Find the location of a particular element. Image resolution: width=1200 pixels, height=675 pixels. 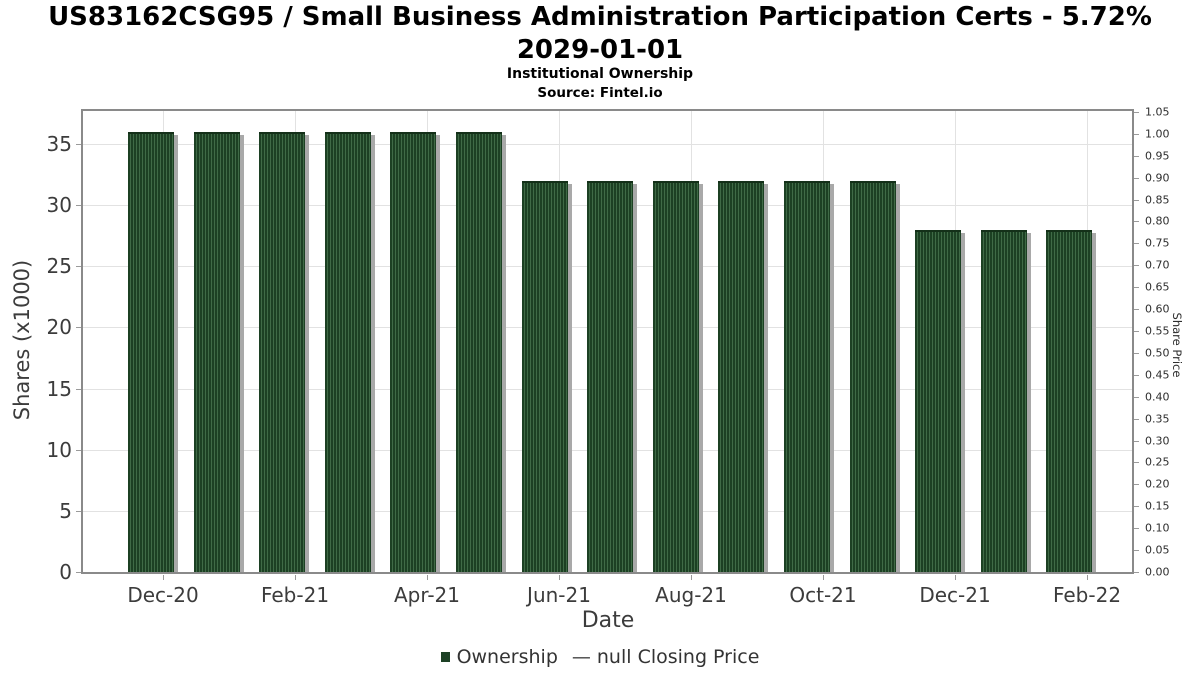

y-axis-right-tick-label: 0.90 is located at coordinates (1157, 178).